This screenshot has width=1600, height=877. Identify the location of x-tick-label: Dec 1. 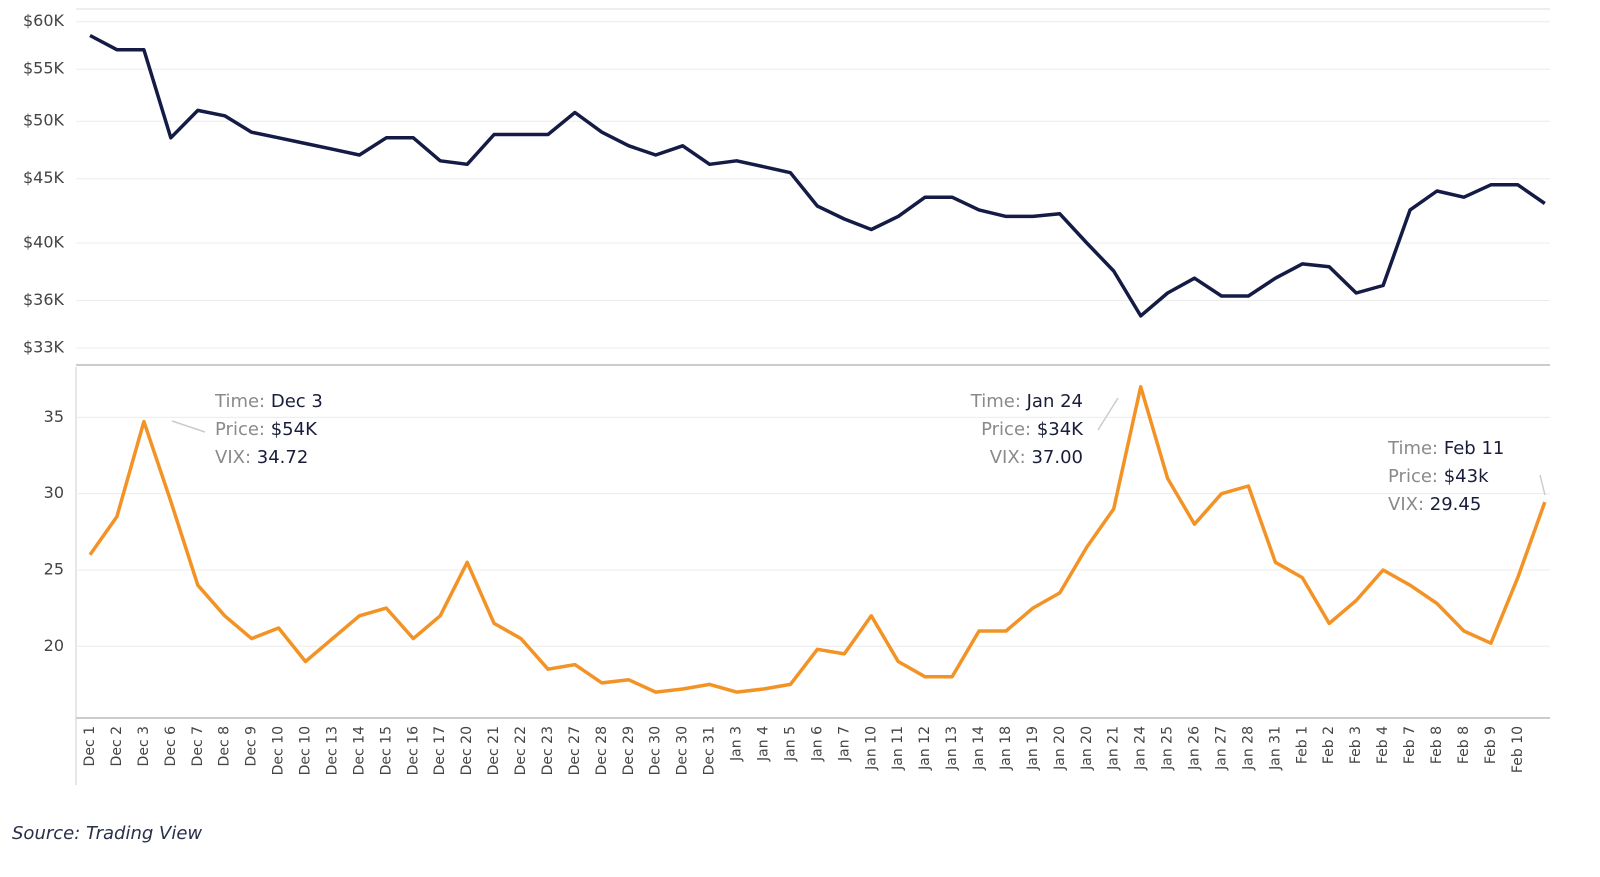
(90, 746).